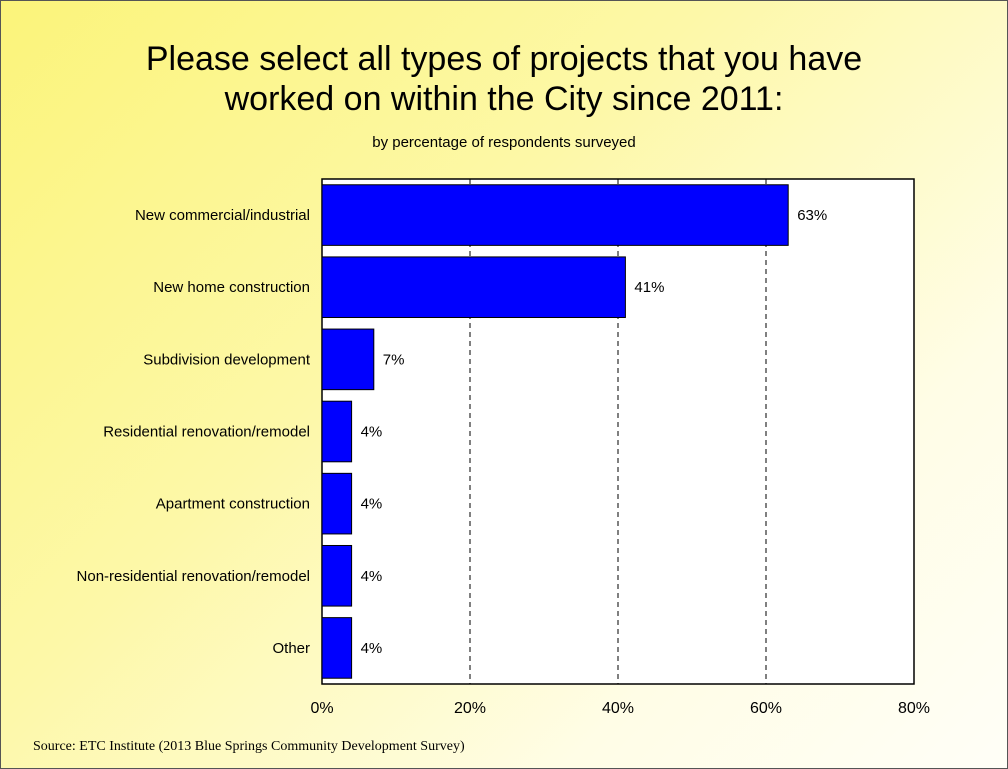 The height and width of the screenshot is (769, 1008). Describe the element at coordinates (394, 359) in the screenshot. I see `data-label: 7%` at that location.